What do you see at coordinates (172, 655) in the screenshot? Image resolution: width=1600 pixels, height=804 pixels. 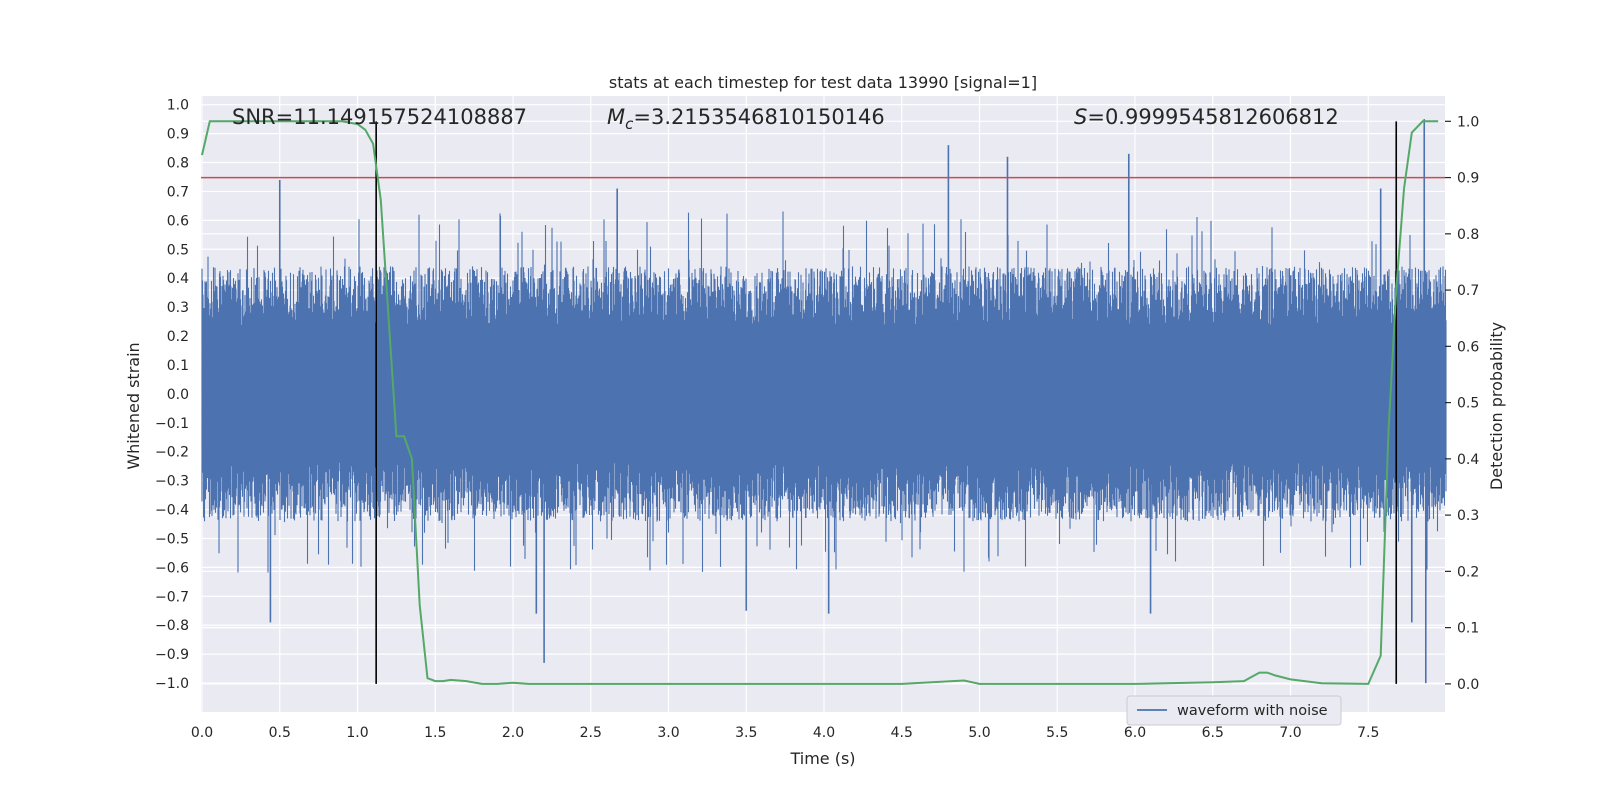 I see `y-tick-label: −0.9` at bounding box center [172, 655].